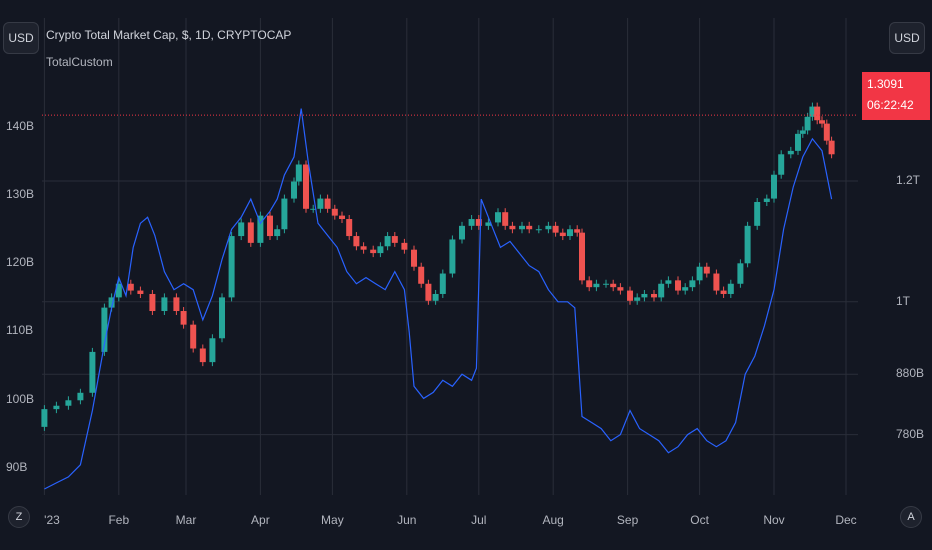  What do you see at coordinates (896, 96) in the screenshot?
I see `price-label: 1.3091 06:22:42` at bounding box center [896, 96].